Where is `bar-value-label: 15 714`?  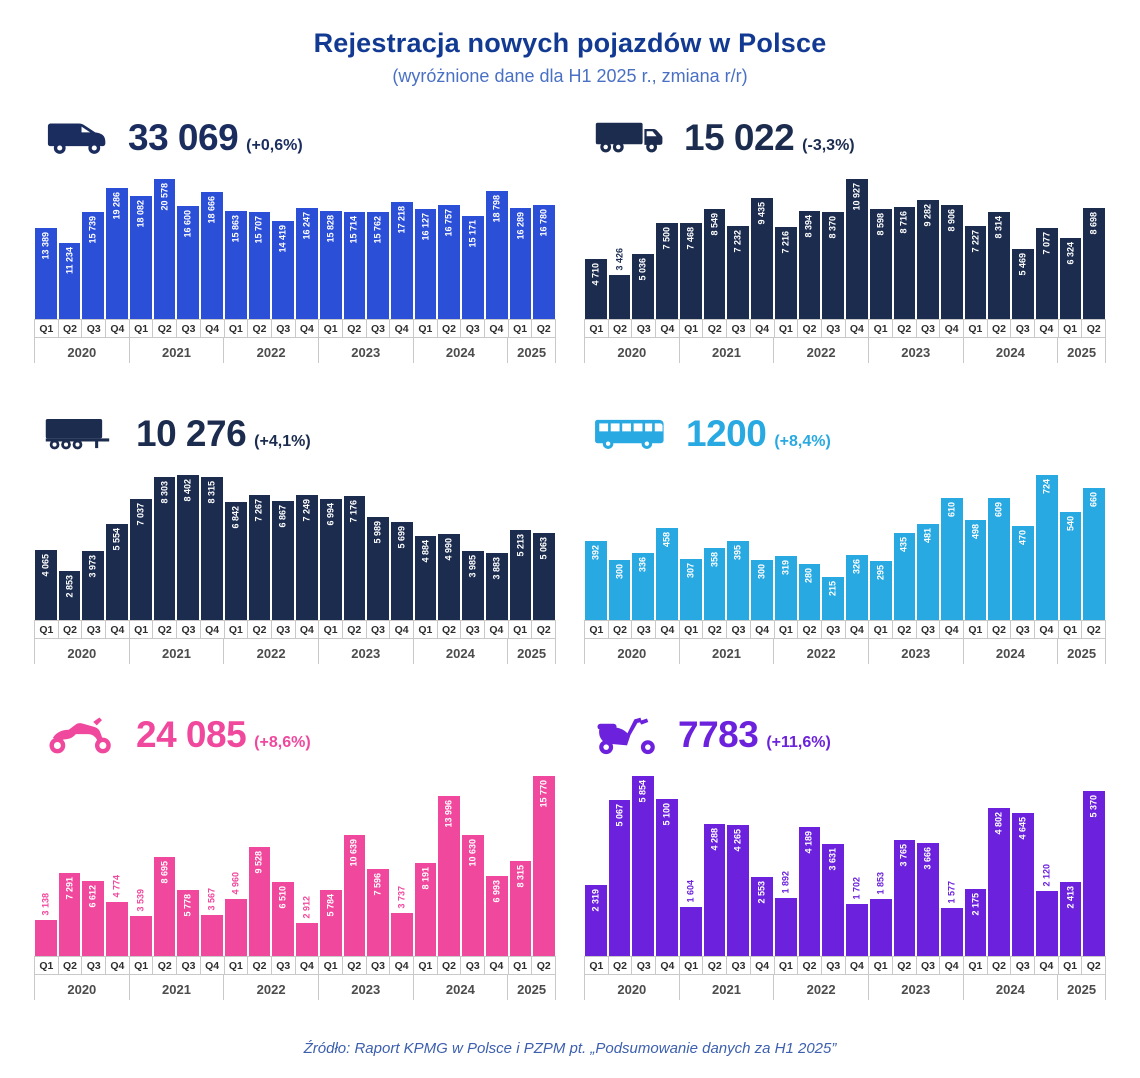
bar-value-label: 15 714 is located at coordinates (353, 230).